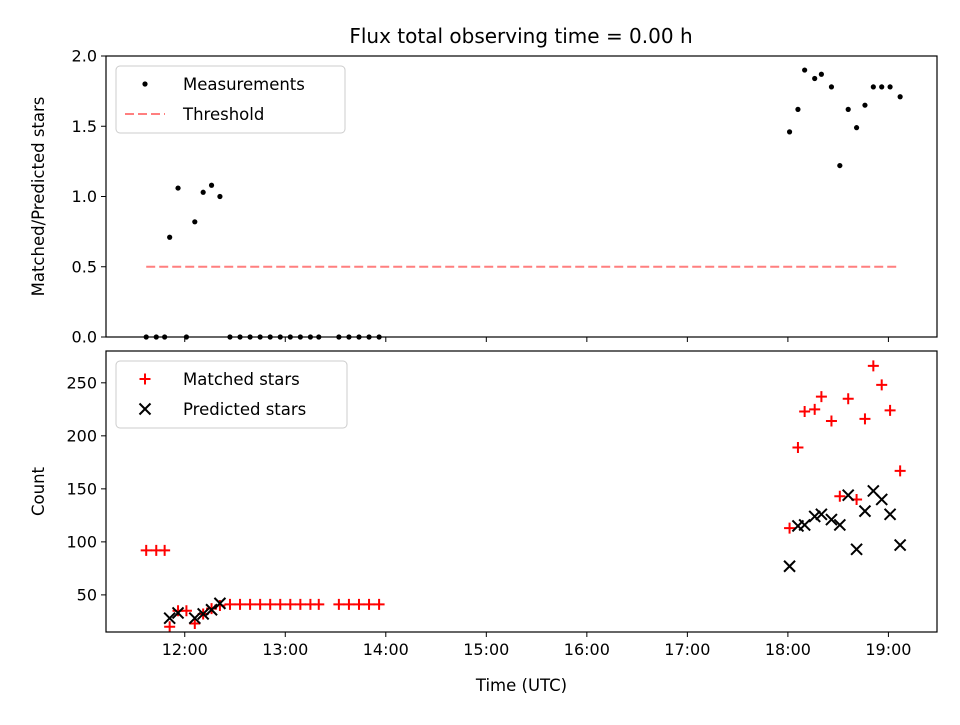 This screenshot has height=725, width=960. Describe the element at coordinates (81, 382) in the screenshot. I see `bottom-ytick-label-4: 250` at that location.